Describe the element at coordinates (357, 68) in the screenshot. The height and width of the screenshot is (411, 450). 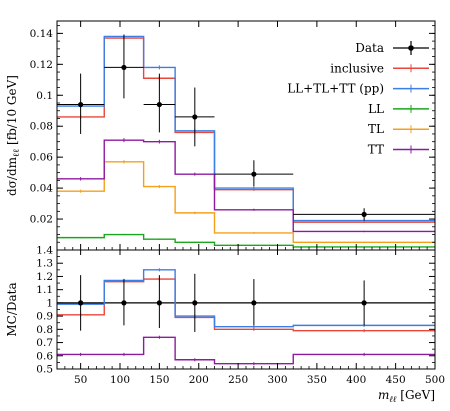
I see `legend-label: inclusive` at that location.